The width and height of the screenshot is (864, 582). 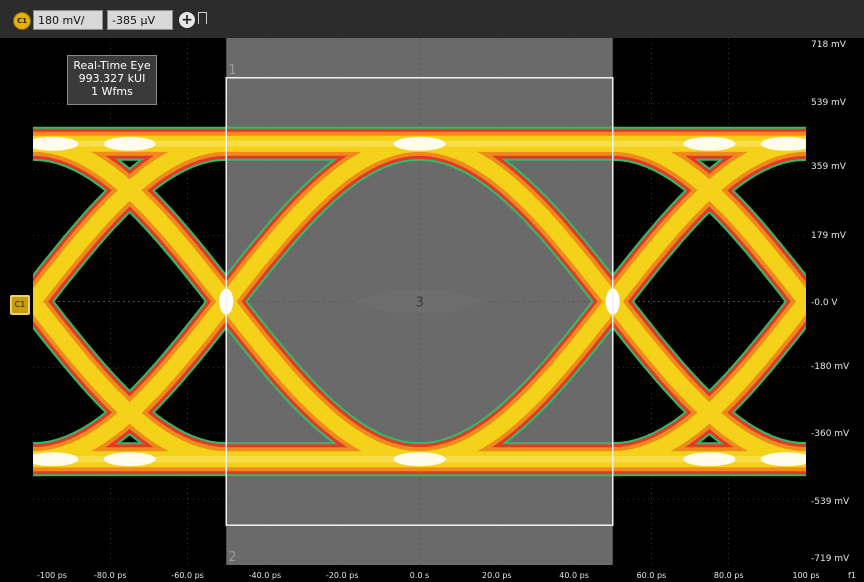 I want to click on box-label-bottom: 2, so click(x=232, y=557).